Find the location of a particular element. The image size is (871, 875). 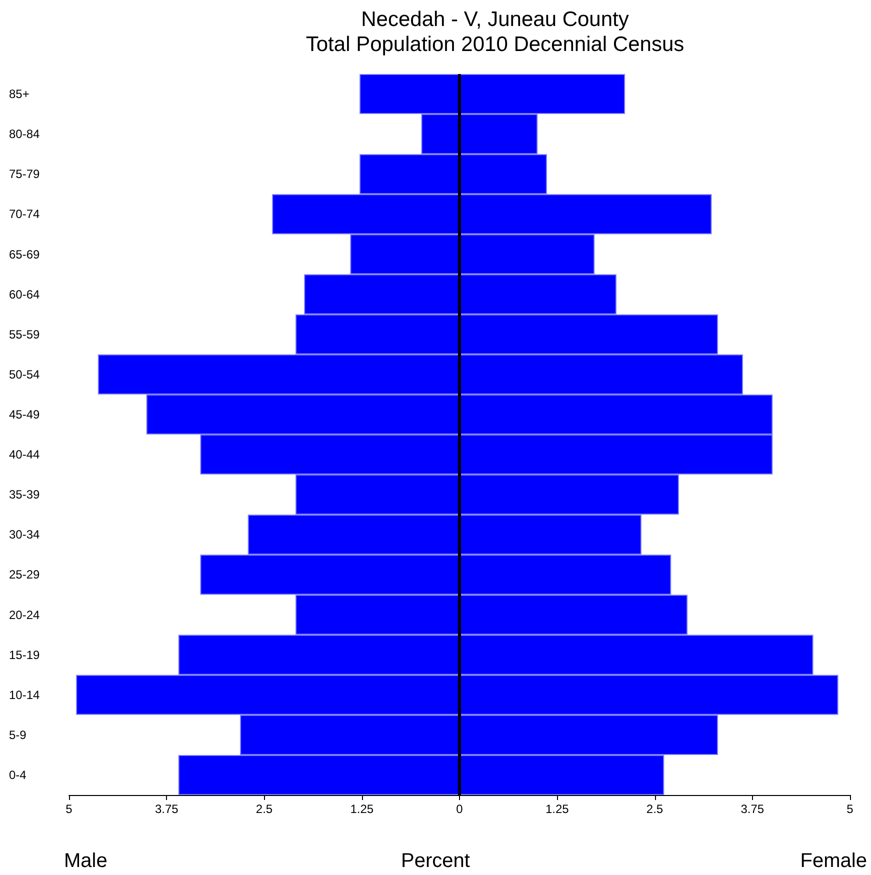

x-tick-label: 0 is located at coordinates (460, 809).